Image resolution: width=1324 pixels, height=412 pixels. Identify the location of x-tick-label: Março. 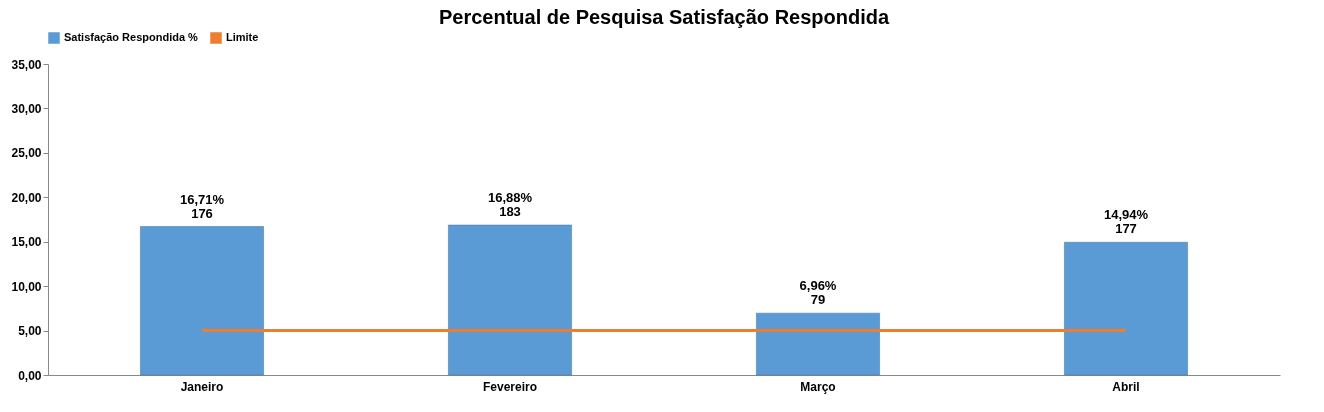
(818, 386).